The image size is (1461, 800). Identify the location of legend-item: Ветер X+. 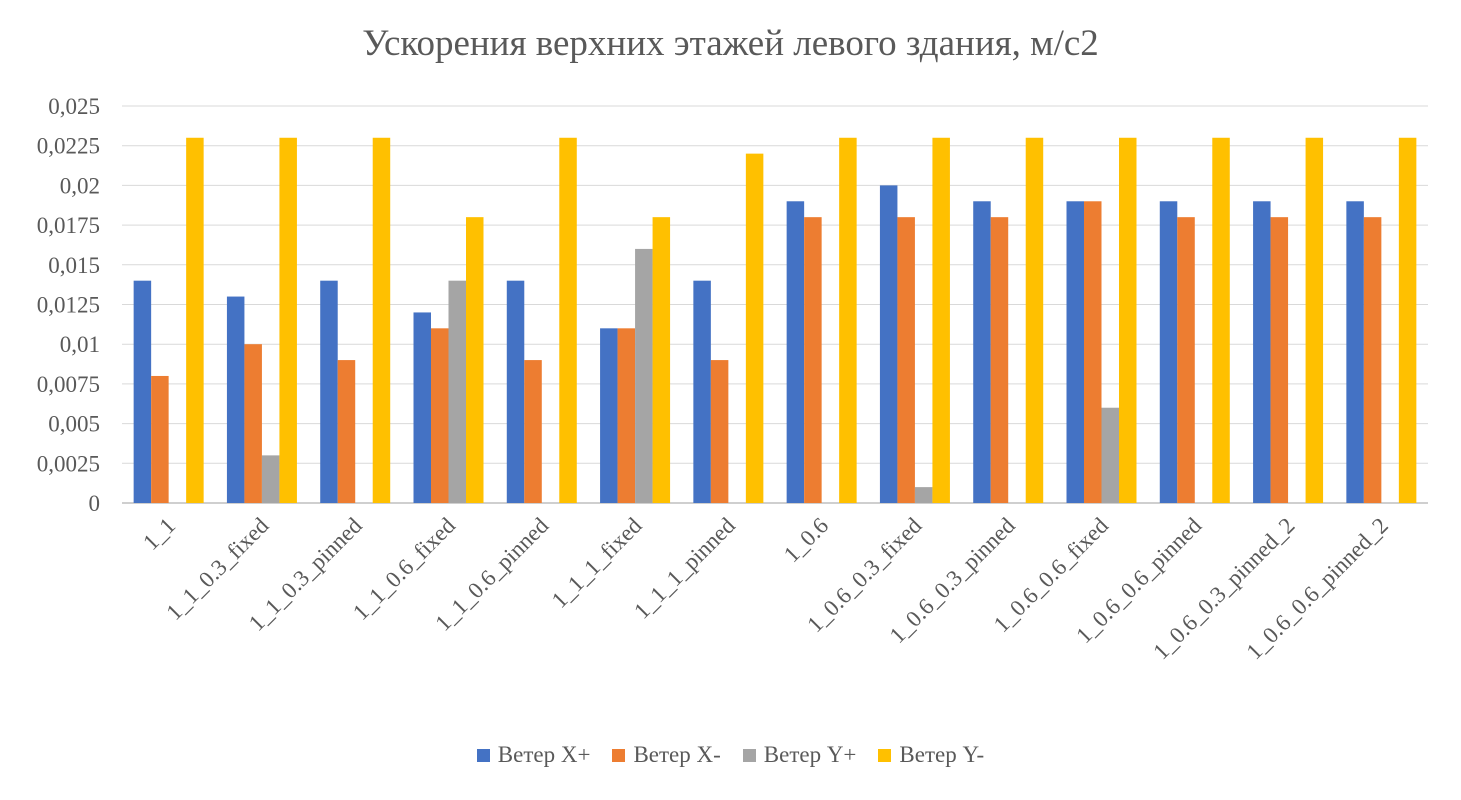
(533, 755).